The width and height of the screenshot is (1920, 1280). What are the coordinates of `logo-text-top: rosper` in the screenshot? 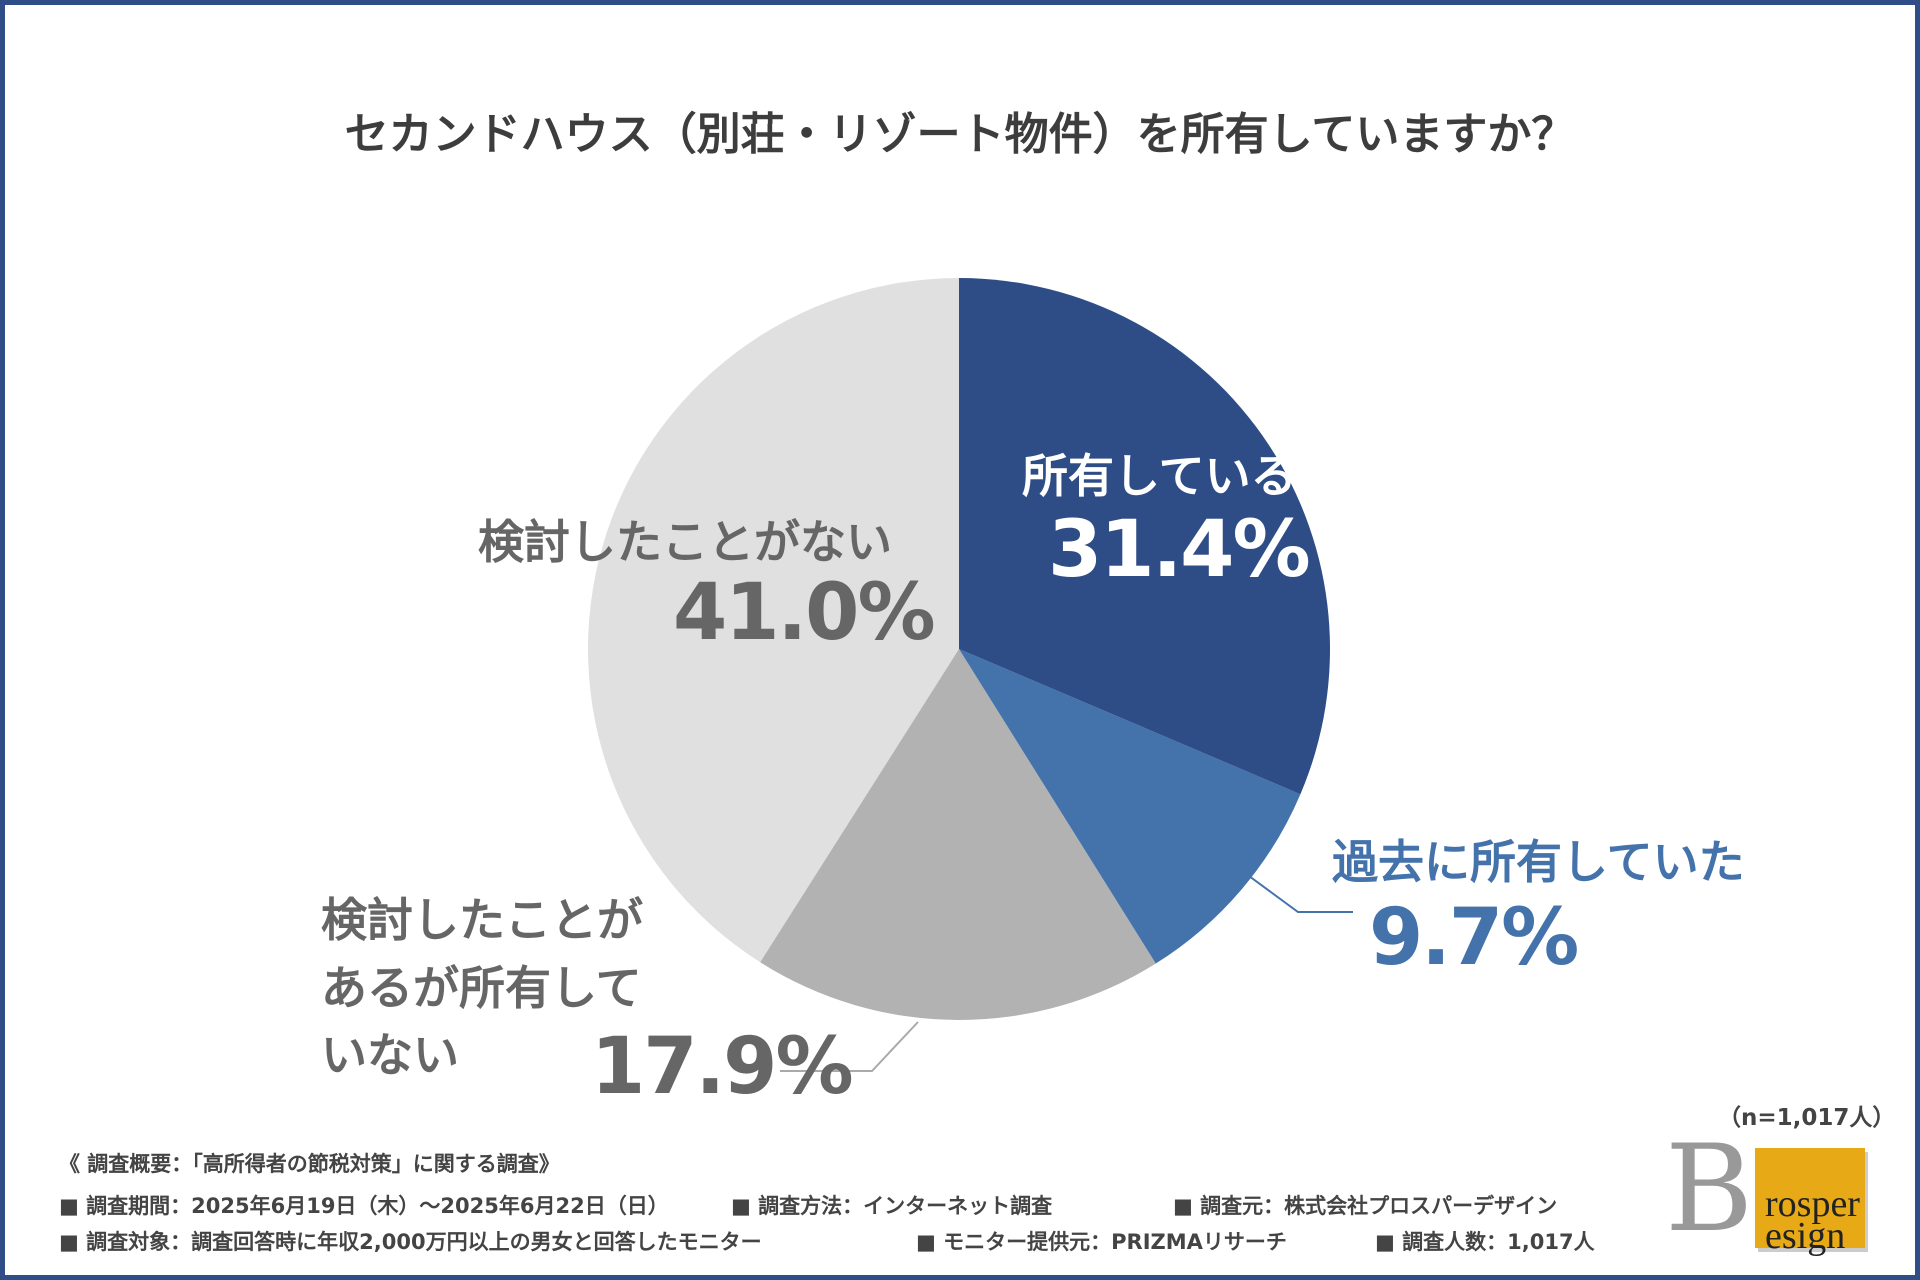 It's located at (1812, 1204).